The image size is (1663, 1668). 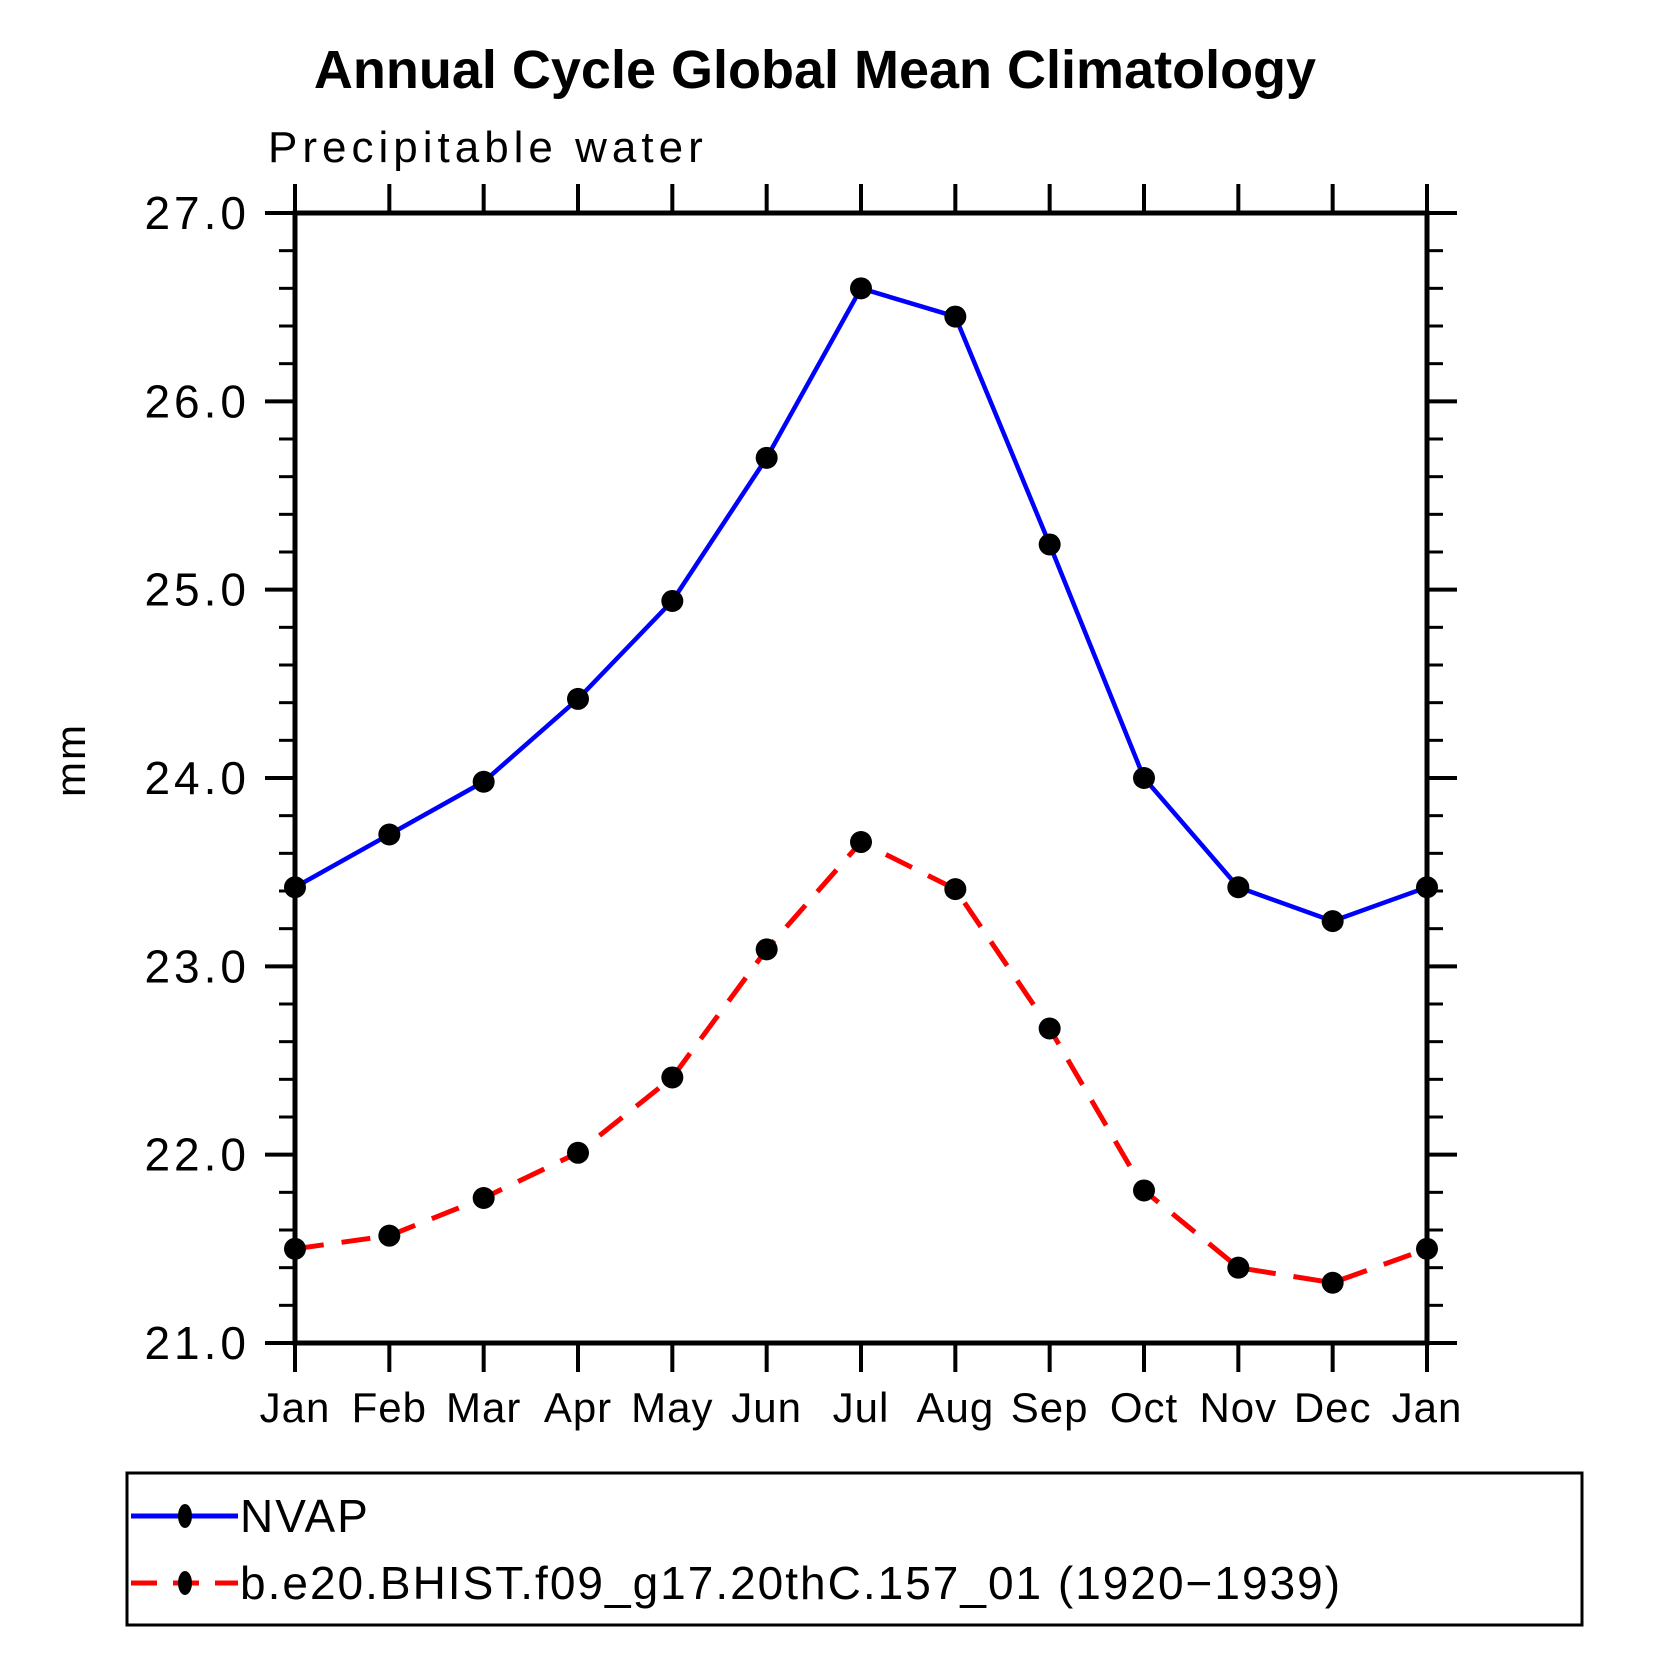 I want to click on legend-box, so click(x=854, y=1549).